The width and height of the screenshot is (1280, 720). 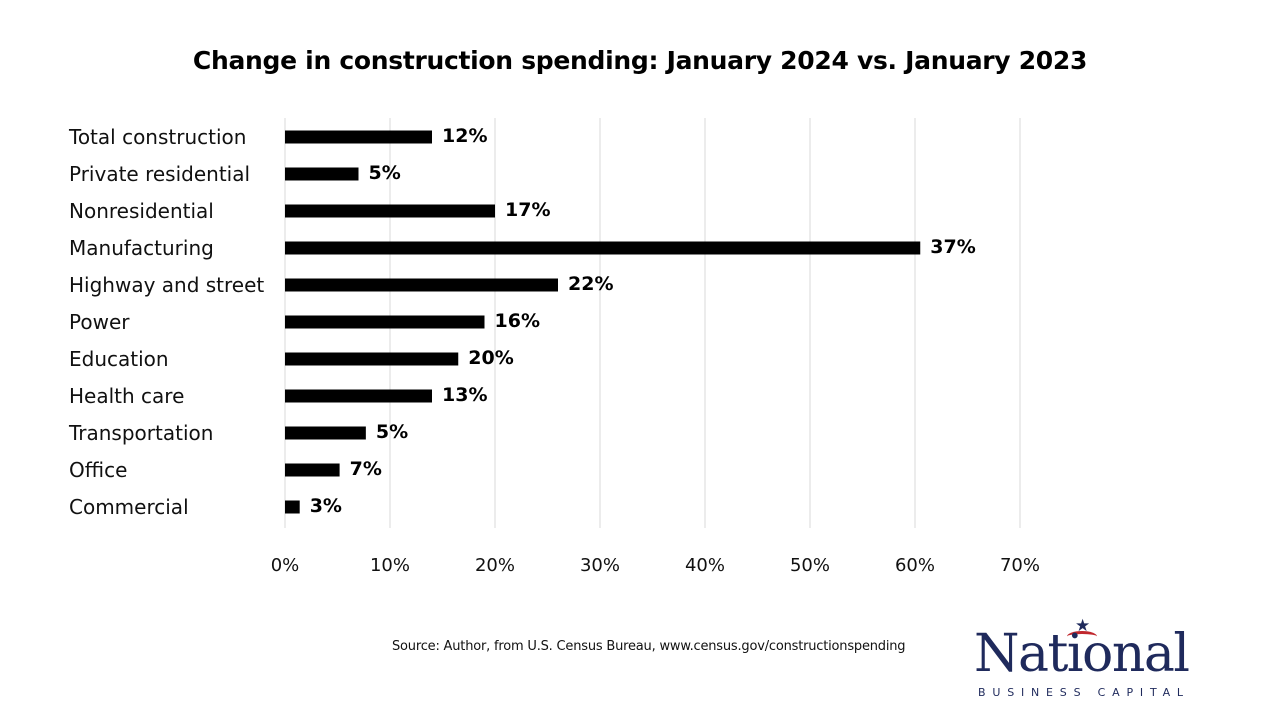 I want to click on x-tick-label: 10%, so click(x=390, y=565).